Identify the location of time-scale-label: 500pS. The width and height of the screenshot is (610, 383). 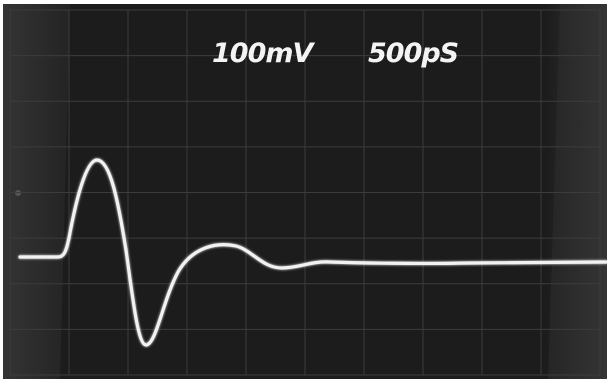
(413, 53).